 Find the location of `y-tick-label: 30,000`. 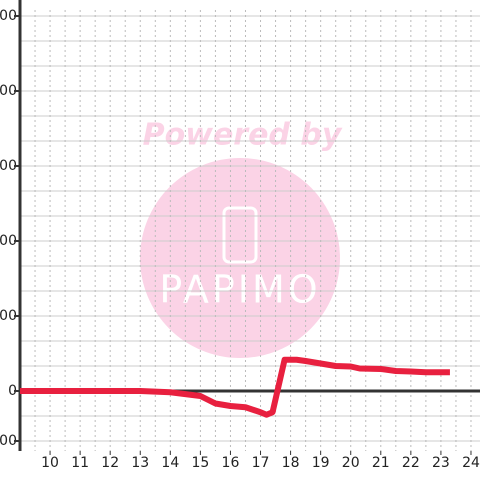

y-tick-label: 30,000 is located at coordinates (8, 316).